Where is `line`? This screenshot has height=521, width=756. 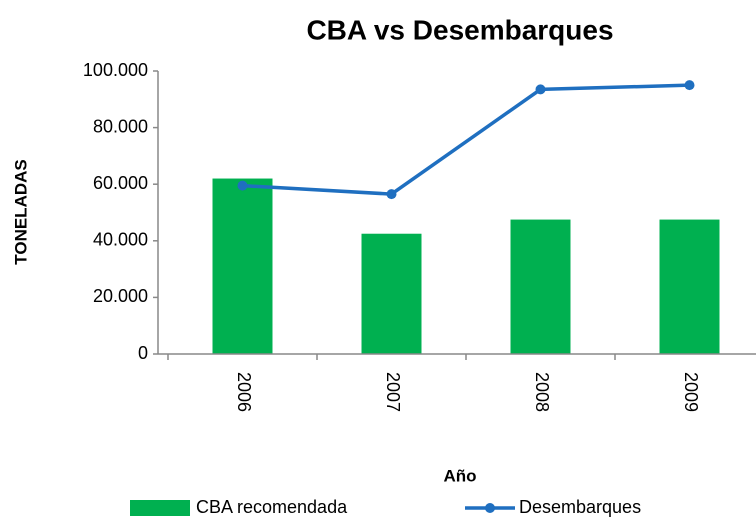 line is located at coordinates (466, 139).